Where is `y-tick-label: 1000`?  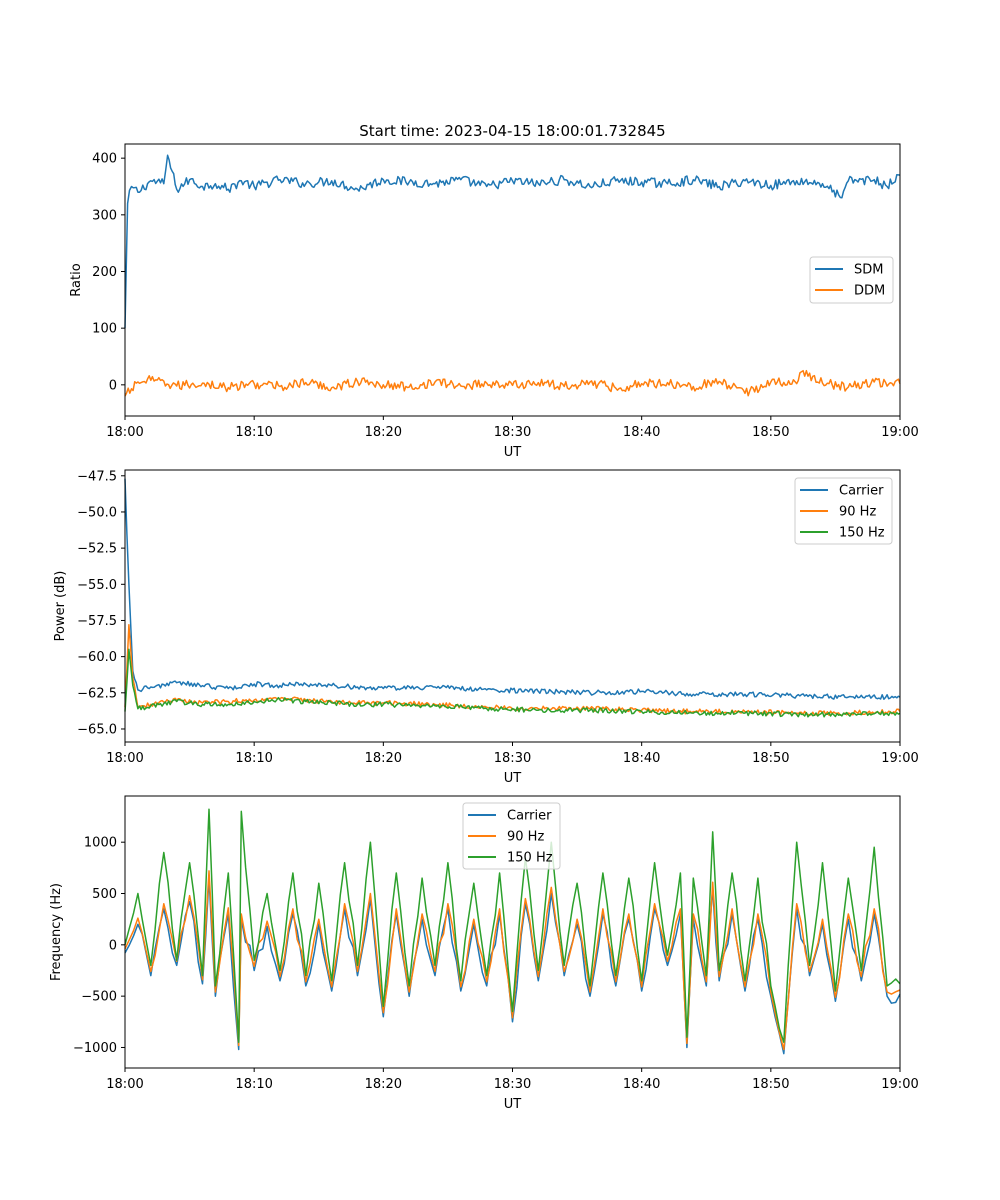 y-tick-label: 1000 is located at coordinates (100, 843).